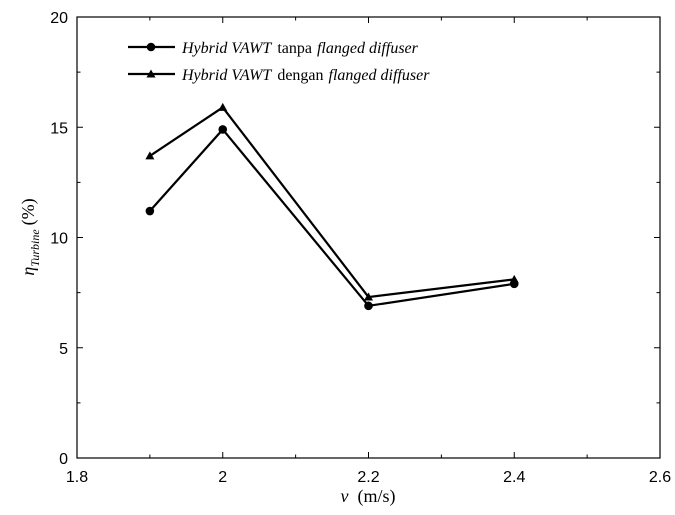  I want to click on x-tick-label: 2.2, so click(368, 477).